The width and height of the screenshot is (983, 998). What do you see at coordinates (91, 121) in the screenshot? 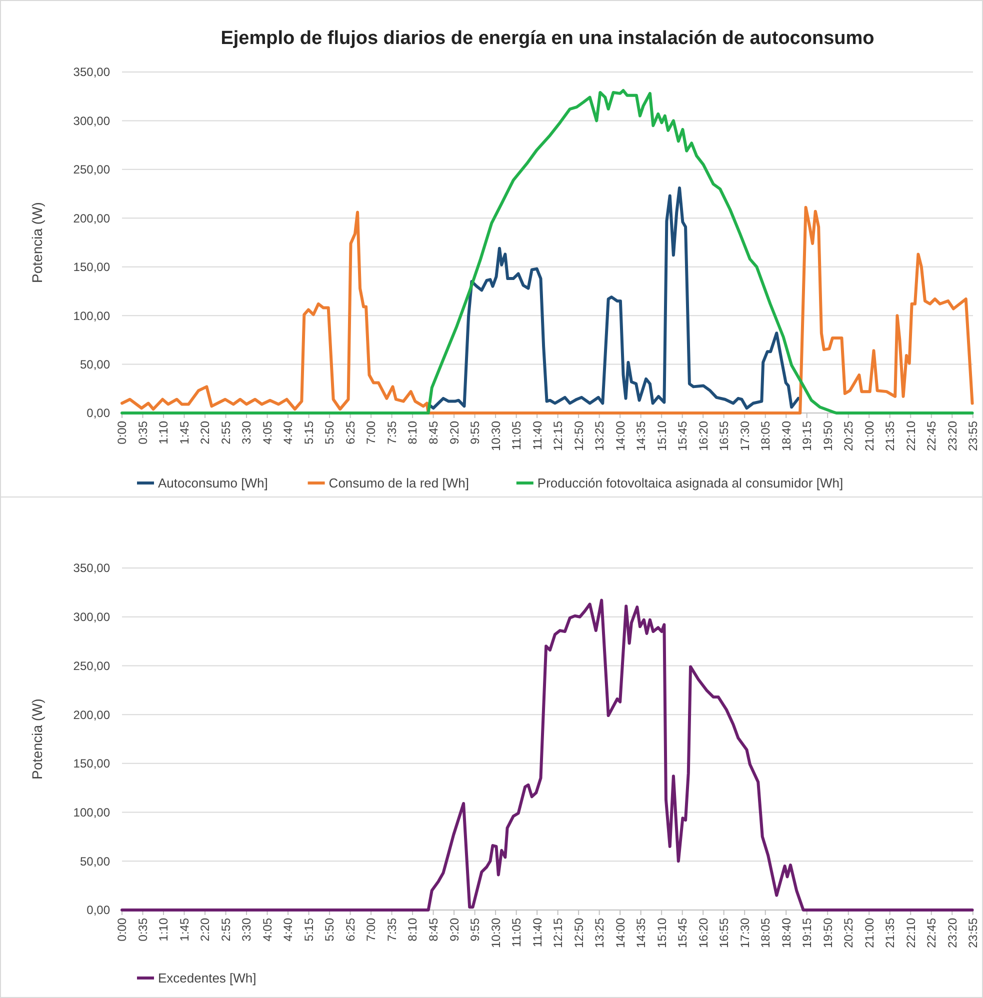
I see `y-tick-label: 300,00` at bounding box center [91, 121].